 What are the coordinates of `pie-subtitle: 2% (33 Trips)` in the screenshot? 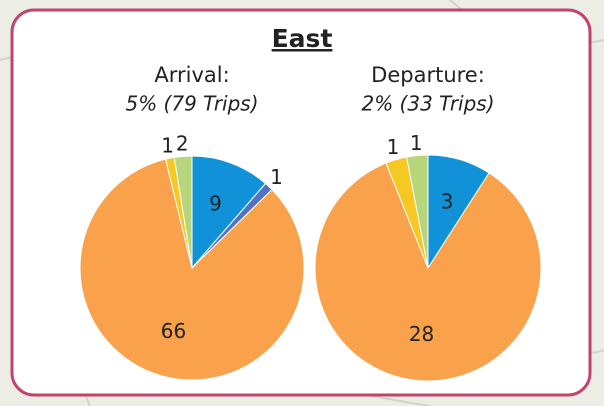 It's located at (427, 104).